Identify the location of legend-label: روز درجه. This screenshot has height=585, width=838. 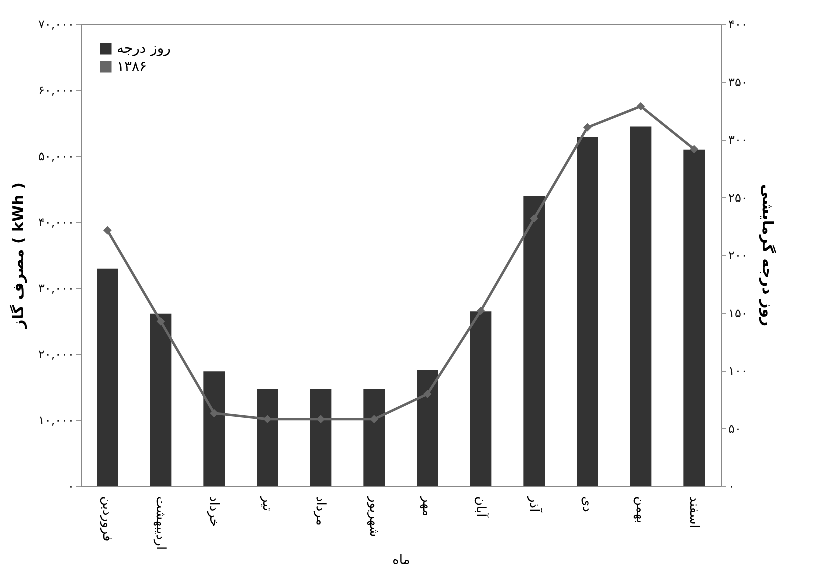
(144, 49).